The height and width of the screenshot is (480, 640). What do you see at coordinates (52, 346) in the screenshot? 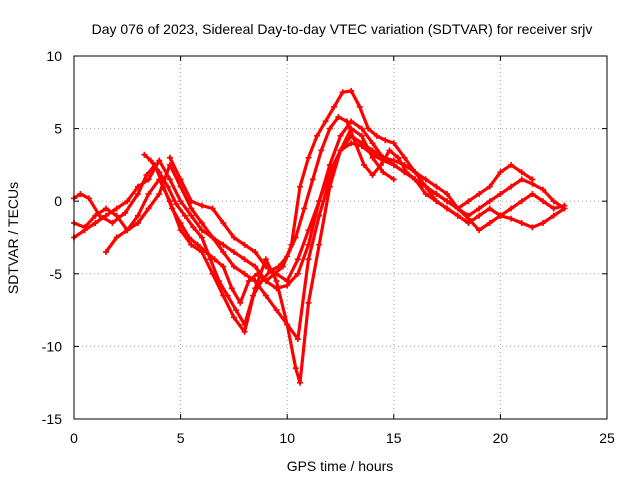
I see `y-tick-label: -10` at bounding box center [52, 346].